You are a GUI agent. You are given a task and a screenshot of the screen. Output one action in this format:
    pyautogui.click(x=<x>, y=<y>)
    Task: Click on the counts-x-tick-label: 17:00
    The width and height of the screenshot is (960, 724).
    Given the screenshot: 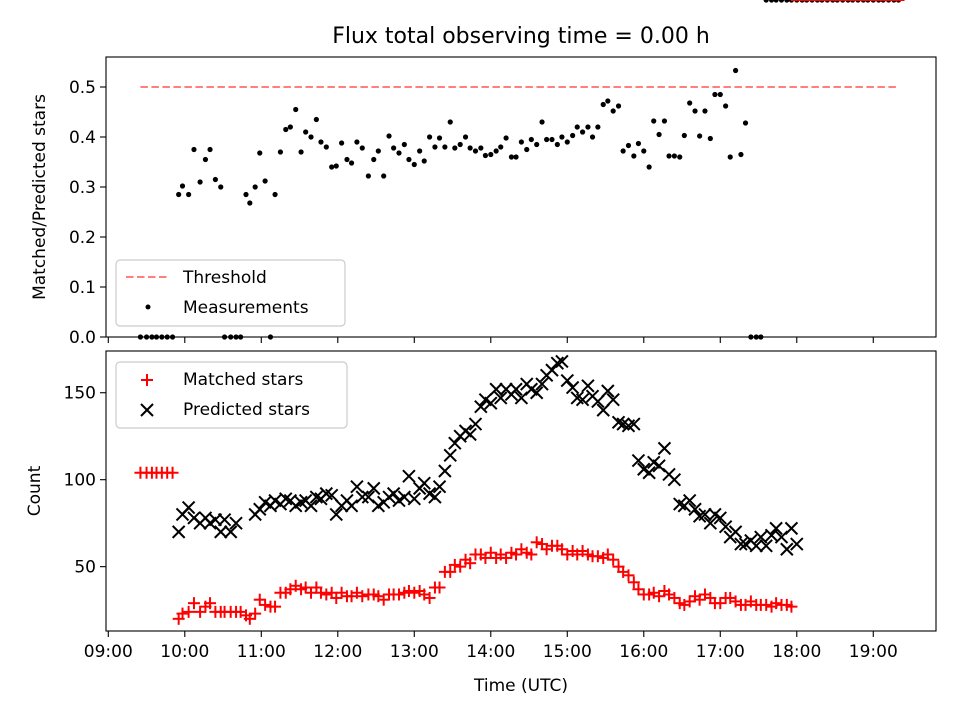 What is the action you would take?
    pyautogui.click(x=720, y=652)
    